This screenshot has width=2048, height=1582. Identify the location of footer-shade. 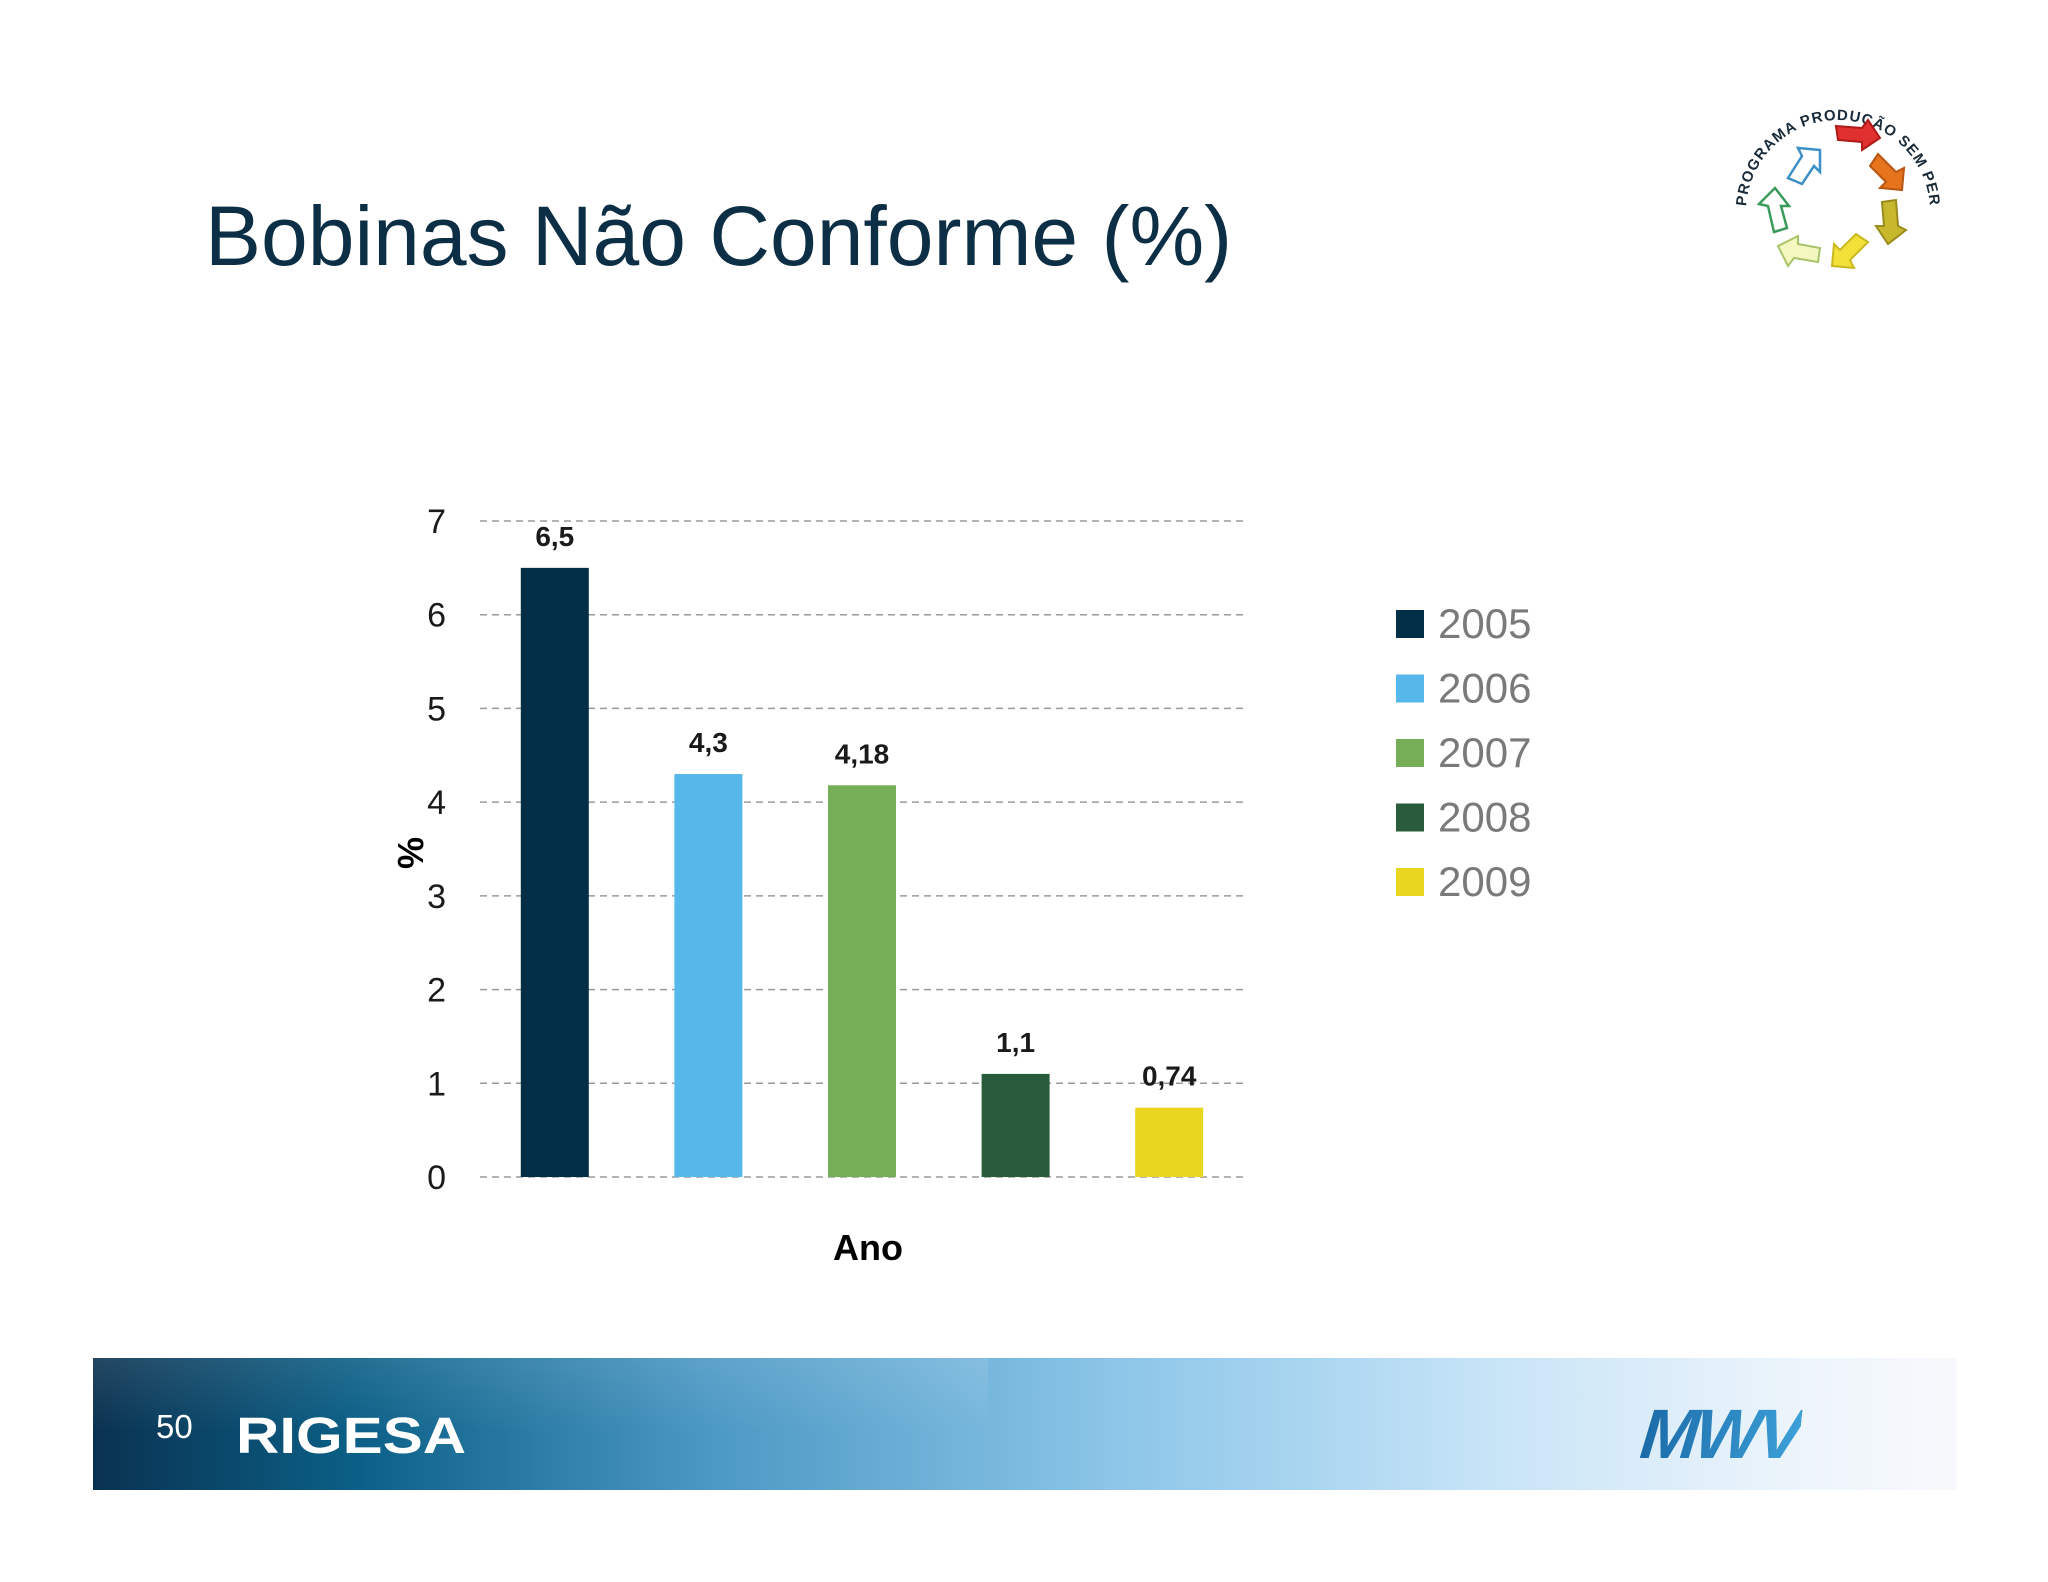
(540, 1395).